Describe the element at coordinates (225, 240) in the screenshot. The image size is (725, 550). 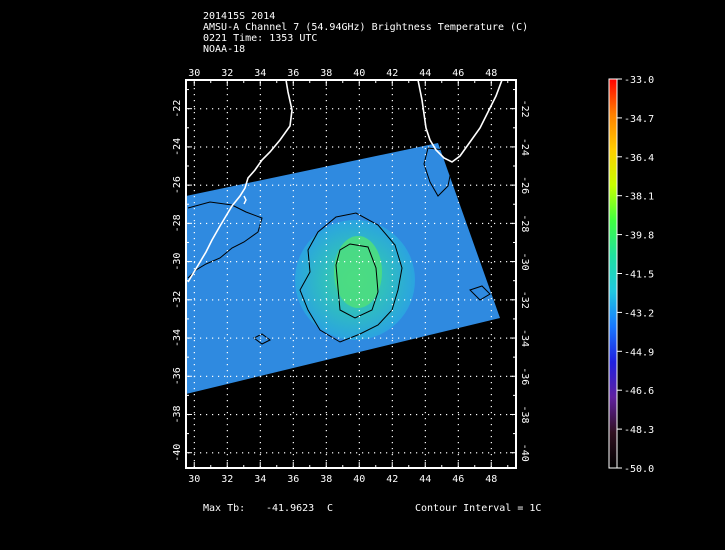
I see `contour-west` at that location.